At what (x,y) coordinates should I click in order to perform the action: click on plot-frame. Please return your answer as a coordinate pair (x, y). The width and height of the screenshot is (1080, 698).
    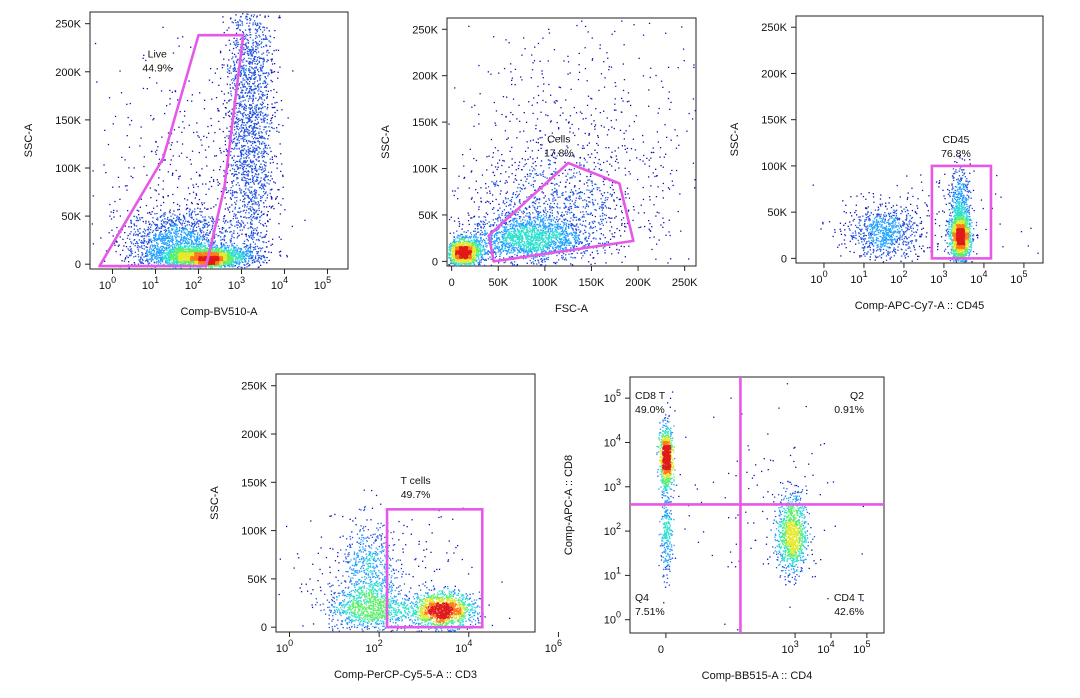
    Looking at the image, I should click on (219, 140).